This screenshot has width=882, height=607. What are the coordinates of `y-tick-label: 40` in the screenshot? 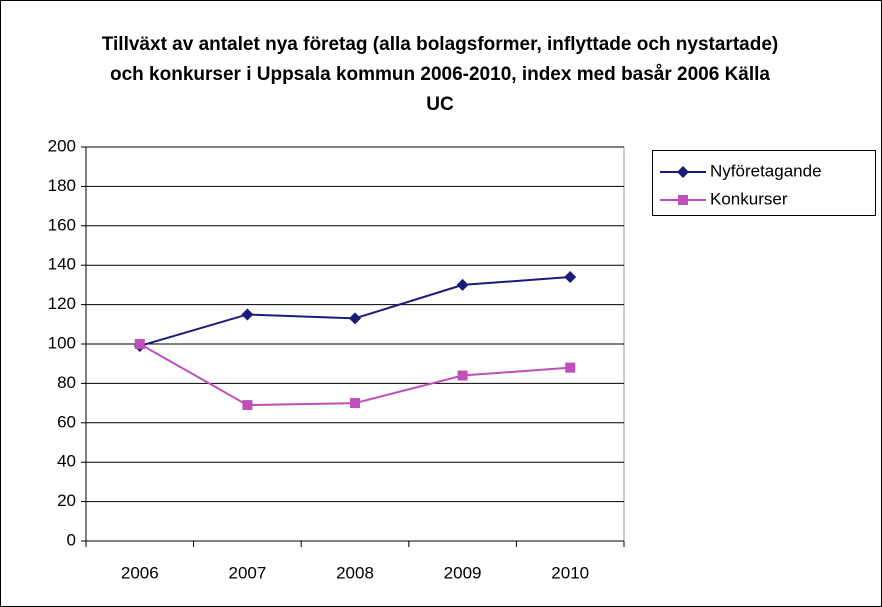 It's located at (66, 461).